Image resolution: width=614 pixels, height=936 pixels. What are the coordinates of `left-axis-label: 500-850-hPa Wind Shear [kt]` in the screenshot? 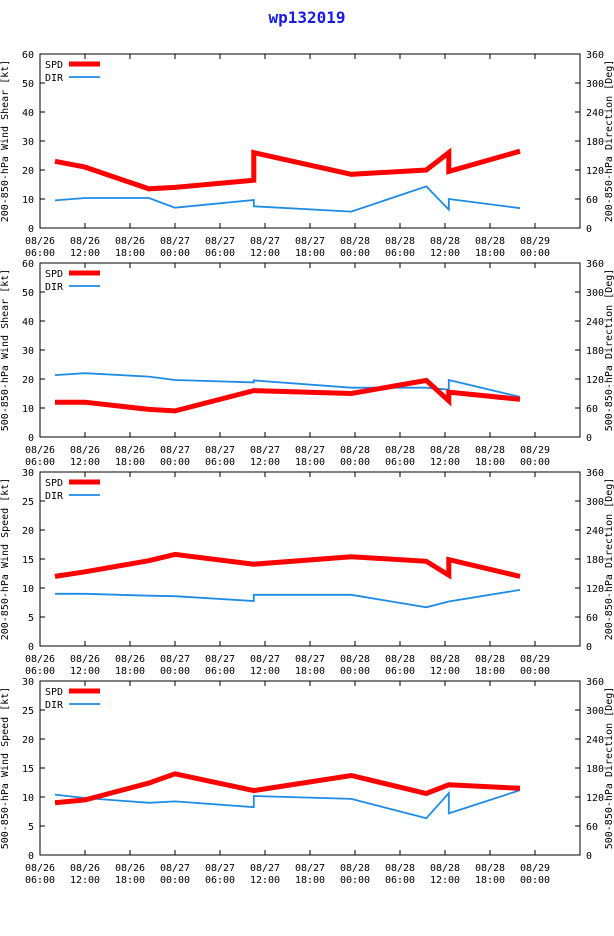 It's located at (5, 350).